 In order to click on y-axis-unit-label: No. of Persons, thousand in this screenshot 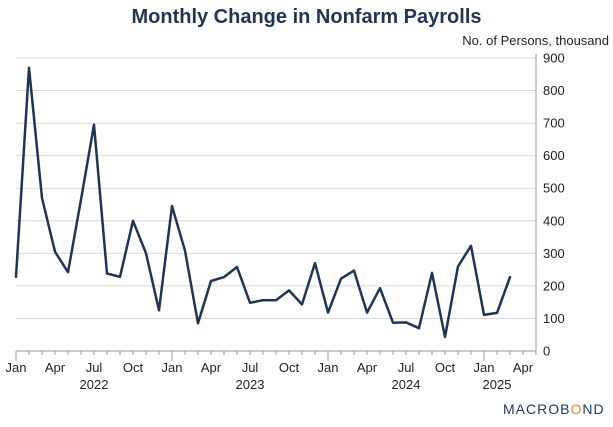, I will do `click(535, 40)`.